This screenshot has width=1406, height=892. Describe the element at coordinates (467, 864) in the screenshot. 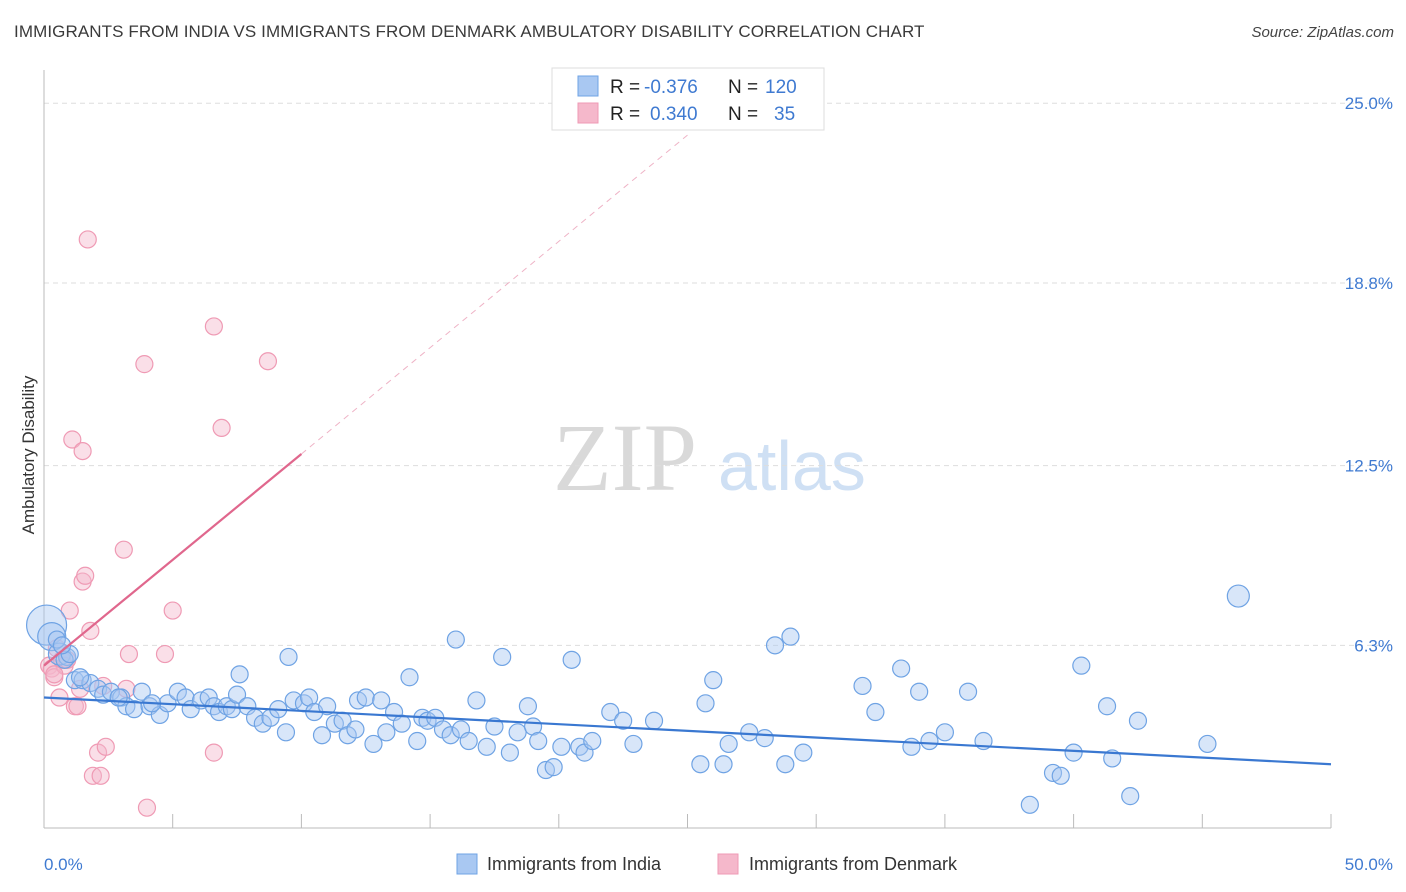

I see `bottom-legend-swatch-india` at that location.